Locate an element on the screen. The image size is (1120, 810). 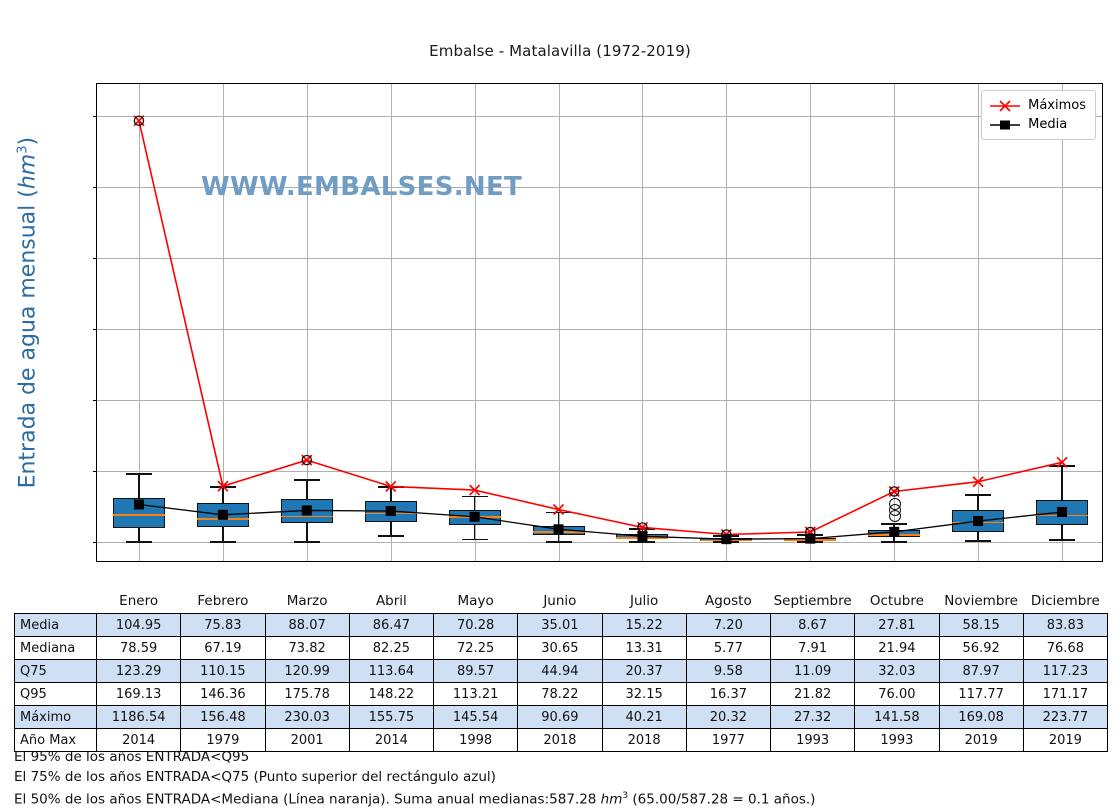
marker-mean-junio is located at coordinates (558, 529).